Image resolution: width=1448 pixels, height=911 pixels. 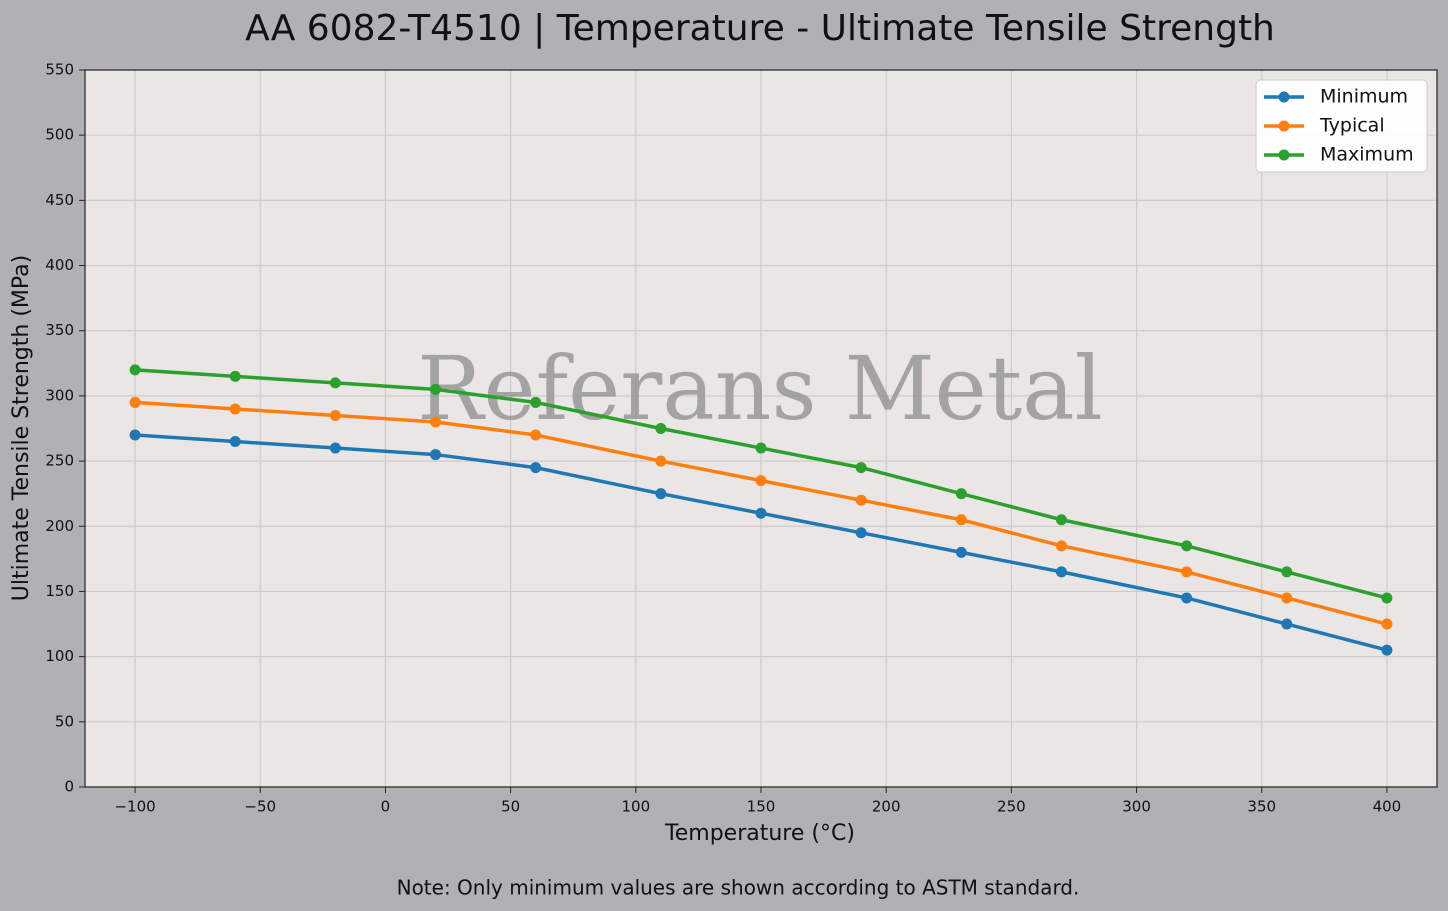 What do you see at coordinates (59, 526) in the screenshot?
I see `y-tick-label: 200` at bounding box center [59, 526].